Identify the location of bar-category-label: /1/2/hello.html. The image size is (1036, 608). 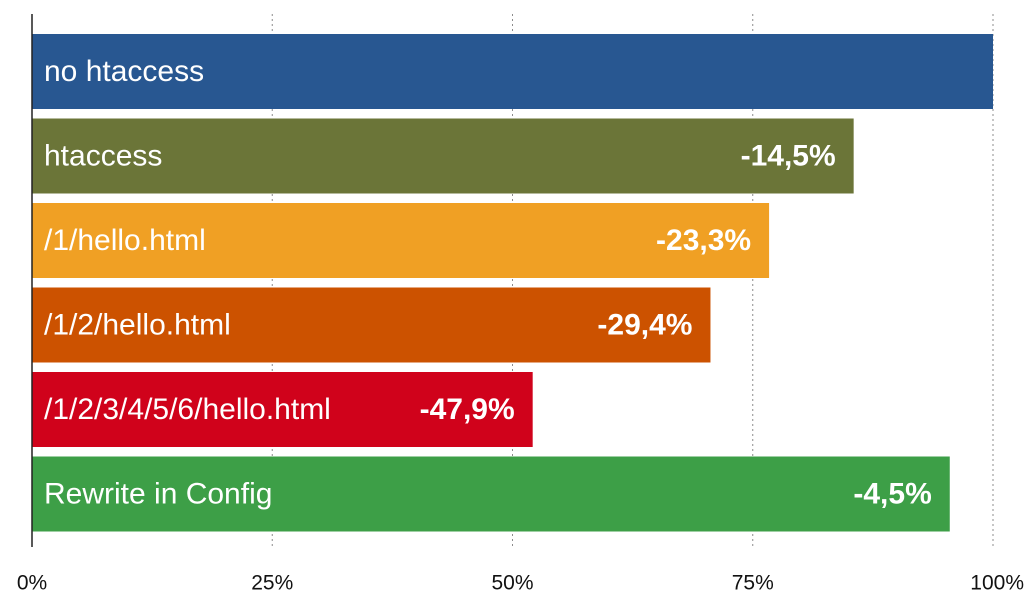
(137, 325).